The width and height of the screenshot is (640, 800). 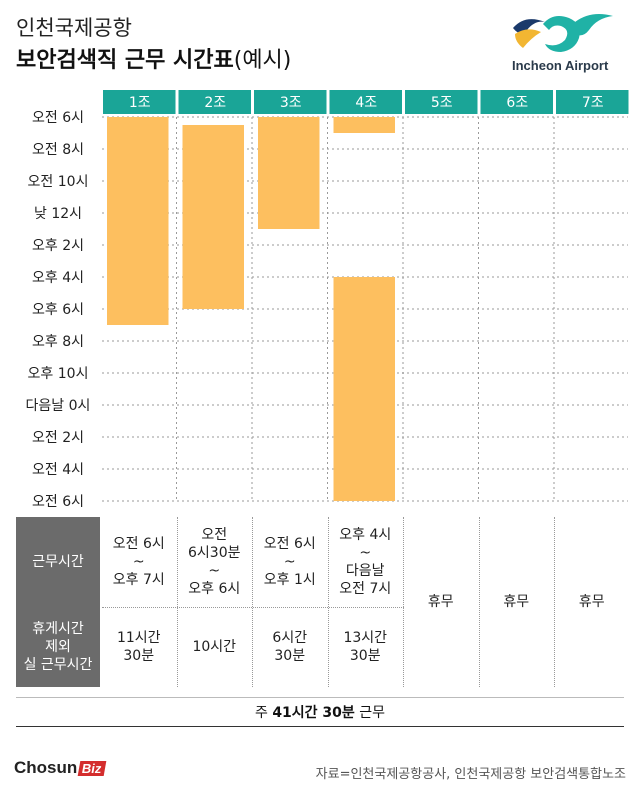 I want to click on y-tick-label: 오후 10시, so click(x=58, y=374).